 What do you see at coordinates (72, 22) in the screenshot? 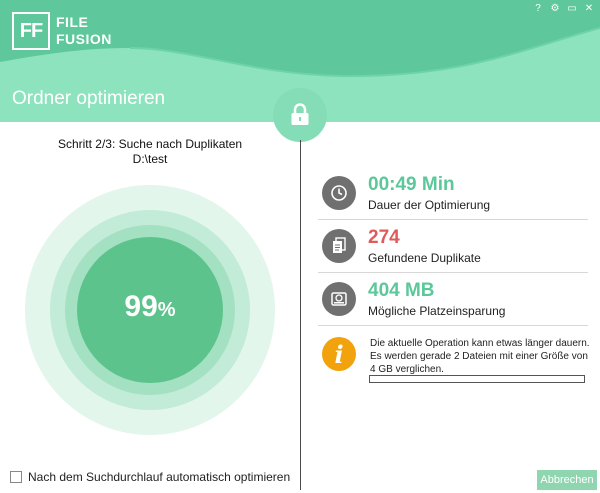
I see `logo-line-1: FILE` at bounding box center [72, 22].